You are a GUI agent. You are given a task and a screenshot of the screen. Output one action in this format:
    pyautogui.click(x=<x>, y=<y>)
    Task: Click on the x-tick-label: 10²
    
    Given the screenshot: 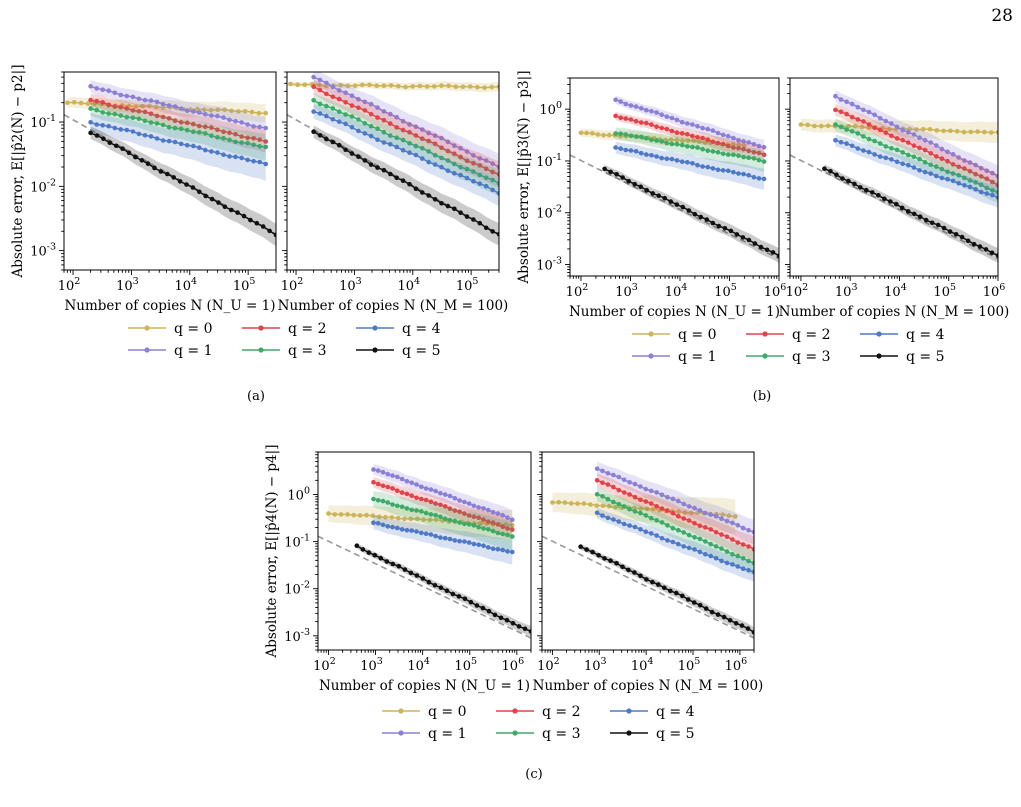 What is the action you would take?
    pyautogui.click(x=69, y=285)
    